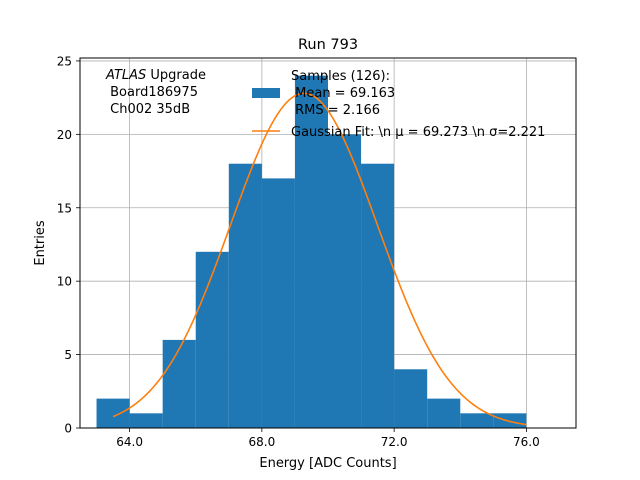 The height and width of the screenshot is (480, 640). I want to click on y-tick-label: 10, so click(64, 282).